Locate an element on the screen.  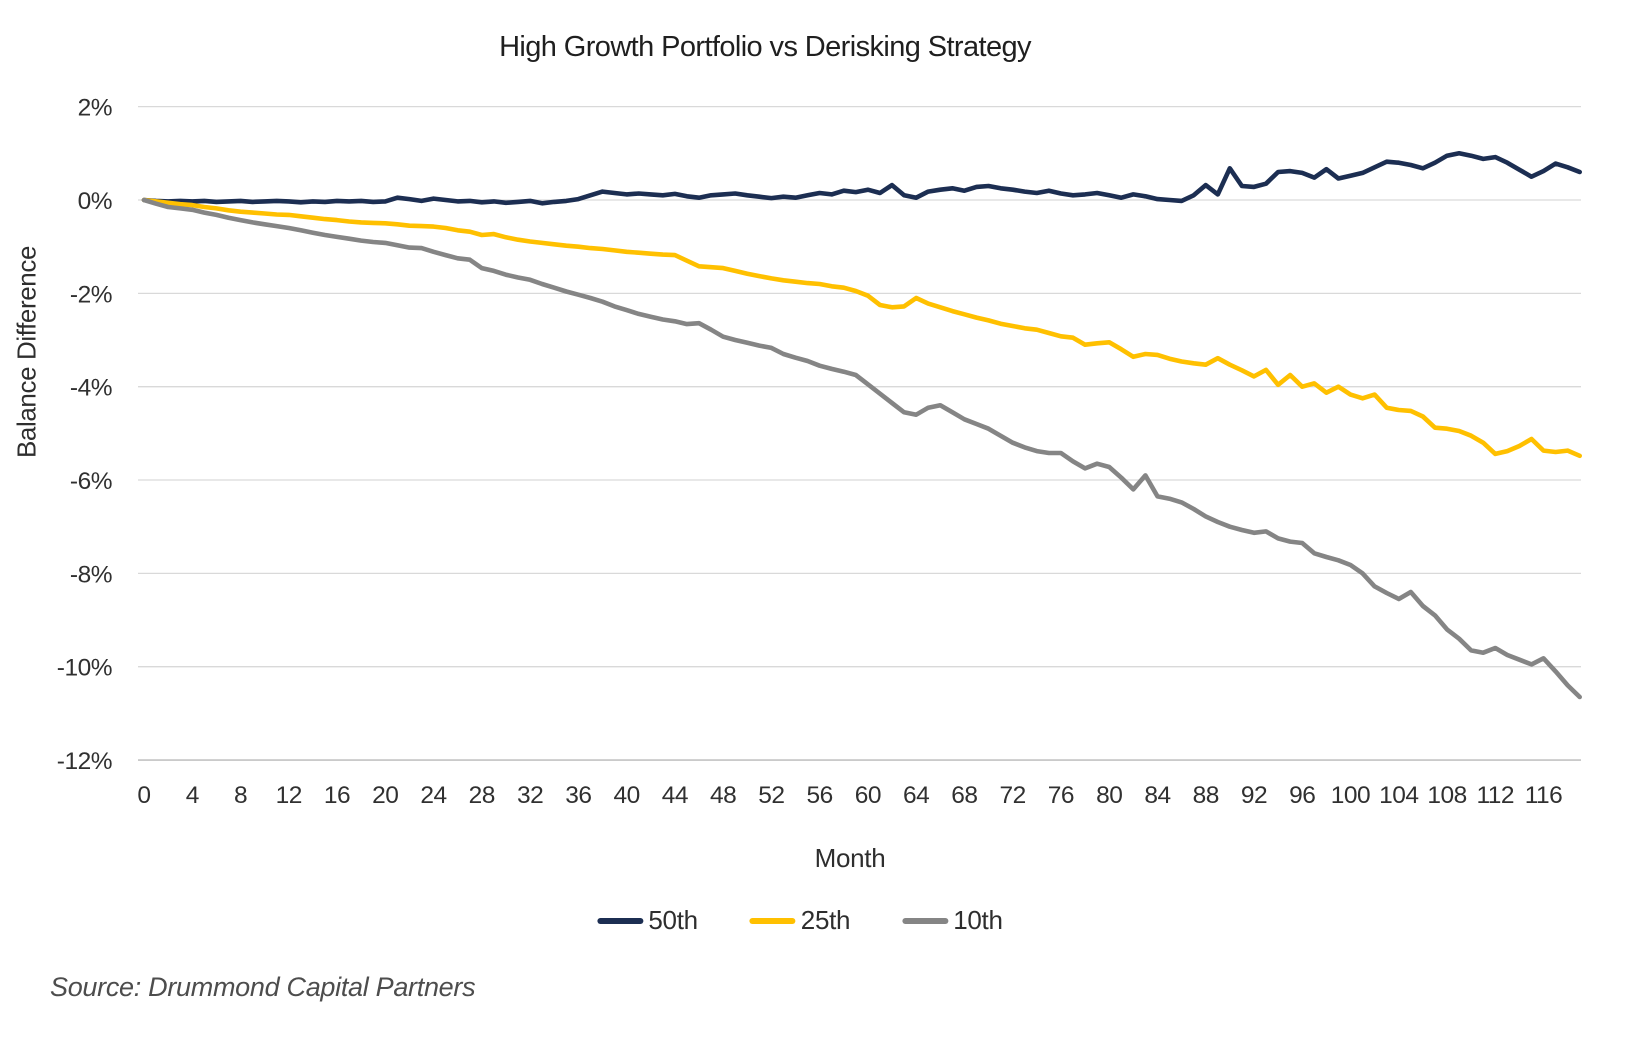
x-axis-title: Month is located at coordinates (850, 858).